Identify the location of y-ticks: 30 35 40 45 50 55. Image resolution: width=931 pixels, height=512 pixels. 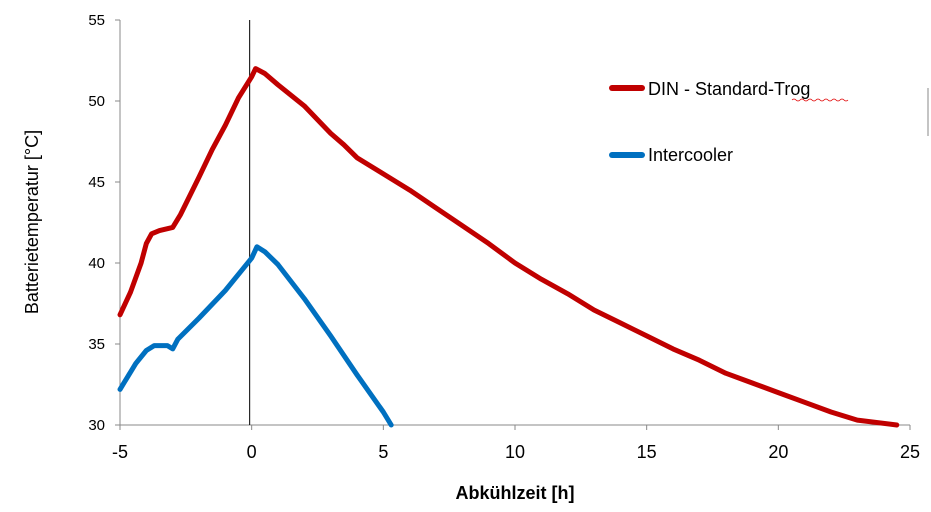
(104, 223).